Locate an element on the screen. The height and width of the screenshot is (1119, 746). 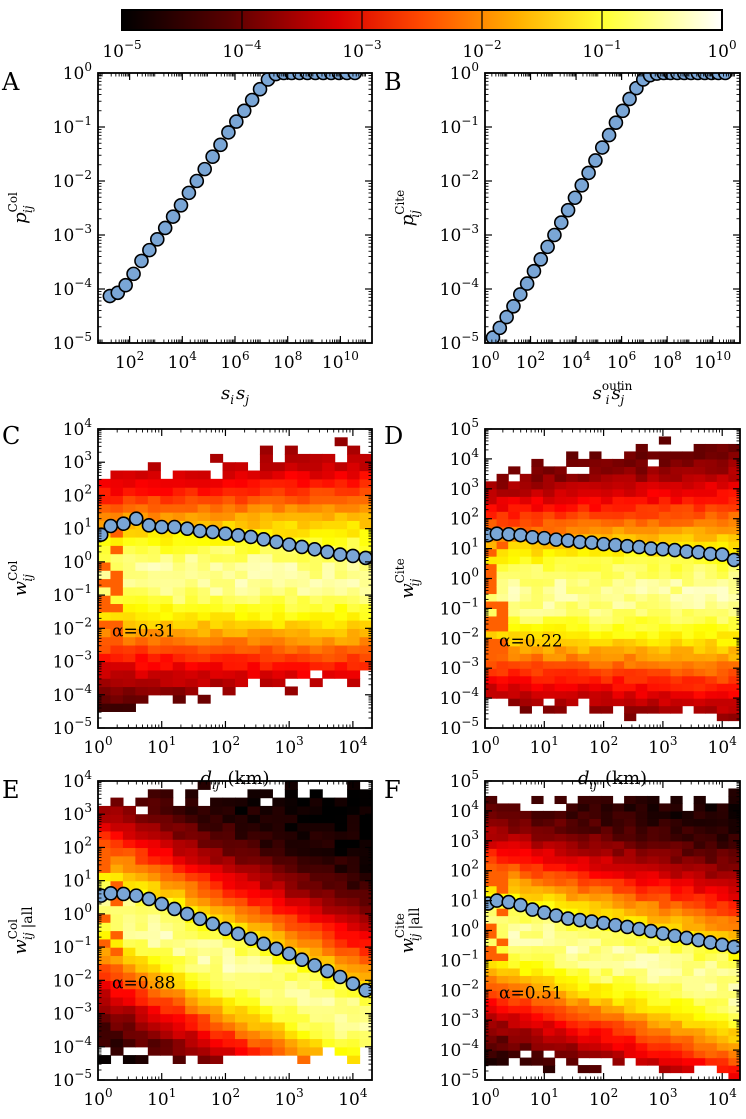
x-tick-label: 101 is located at coordinates (161, 1098).